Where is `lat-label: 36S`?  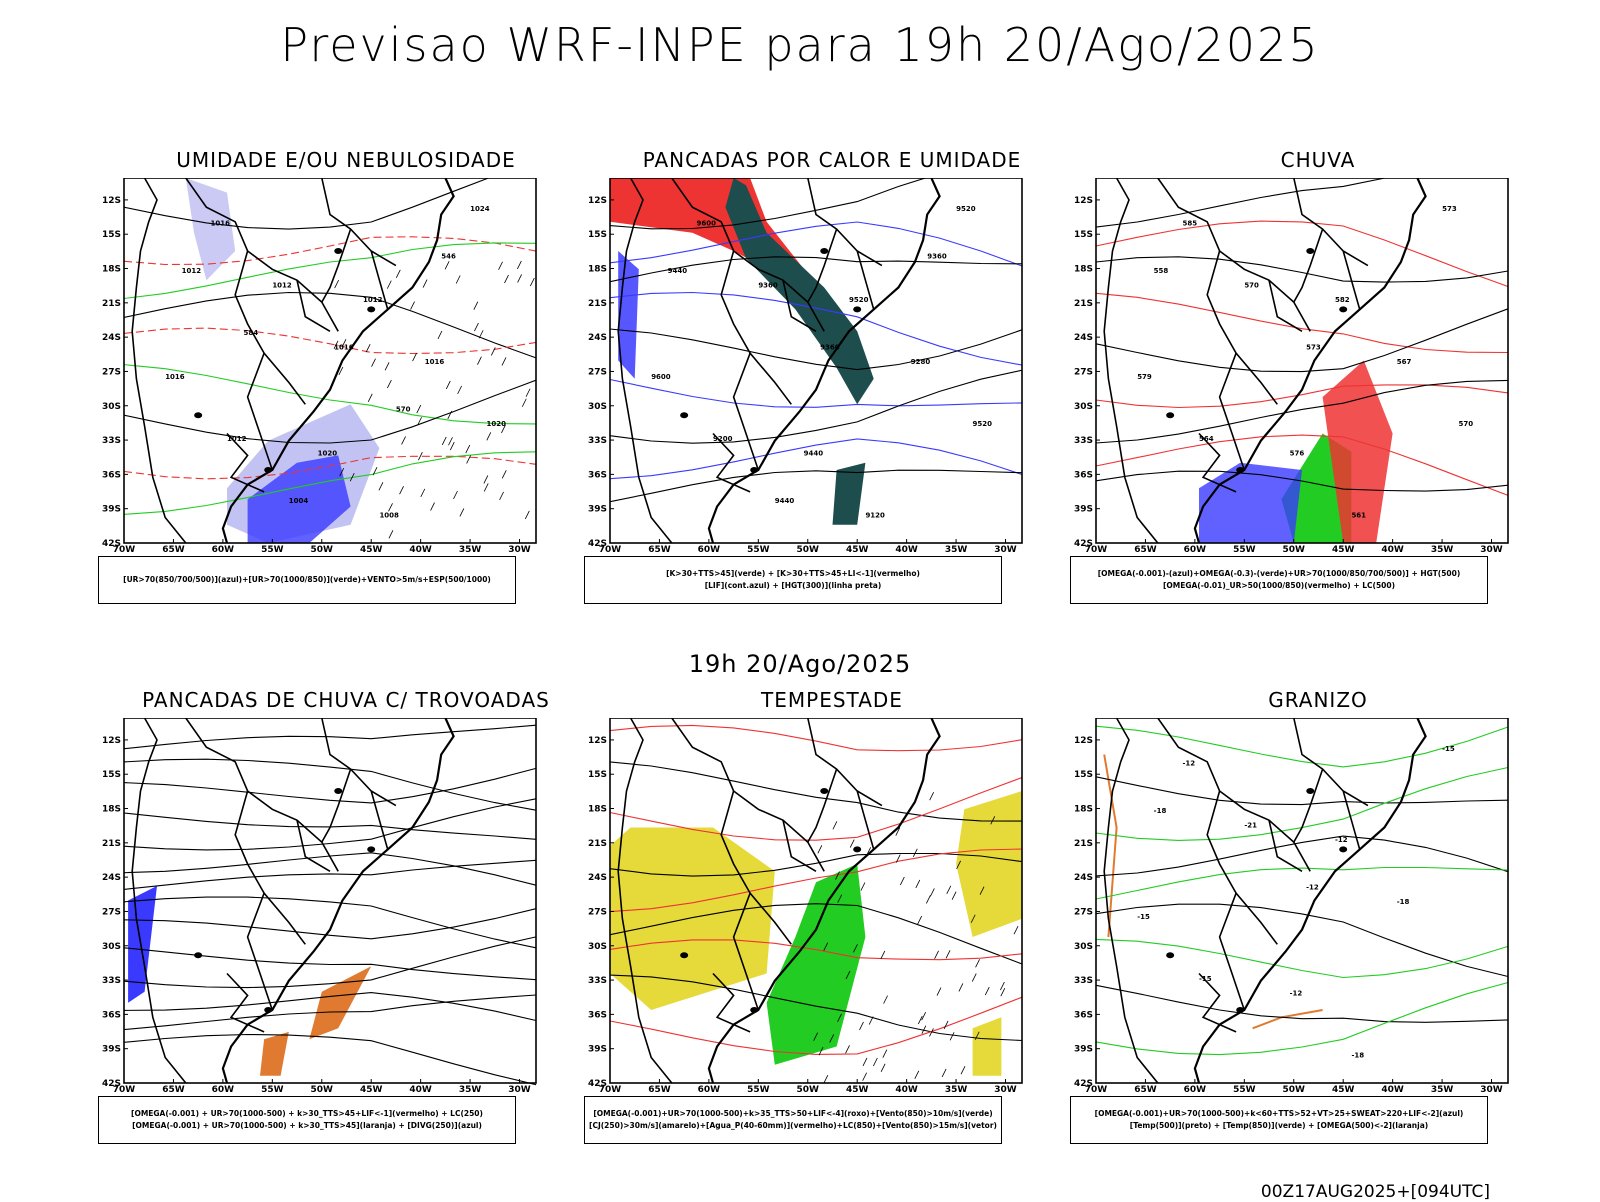 lat-label: 36S is located at coordinates (597, 1015).